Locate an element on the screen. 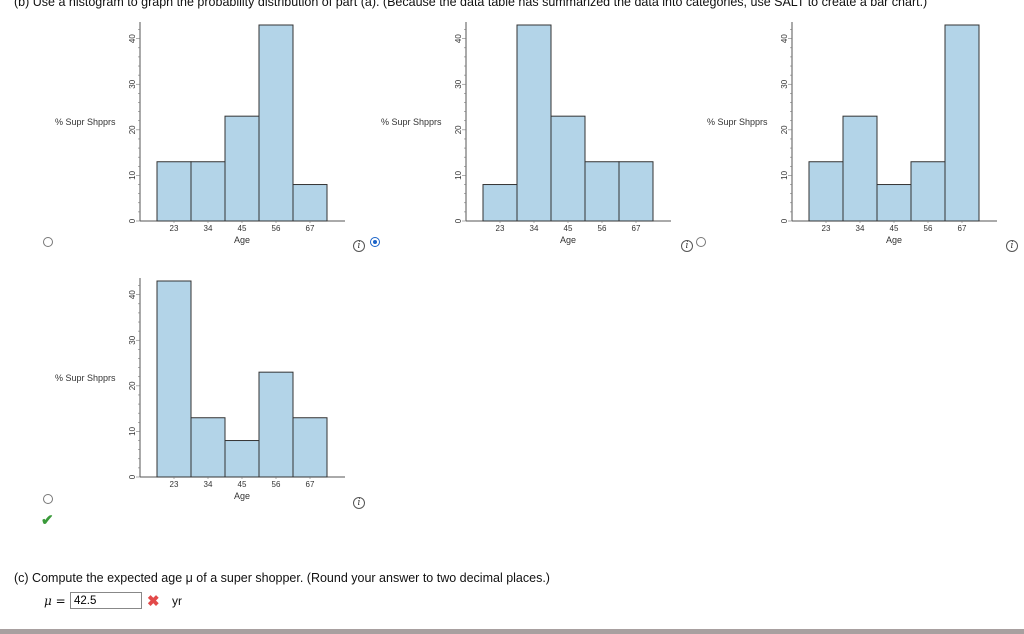  check-icon: ✔ is located at coordinates (47, 520).